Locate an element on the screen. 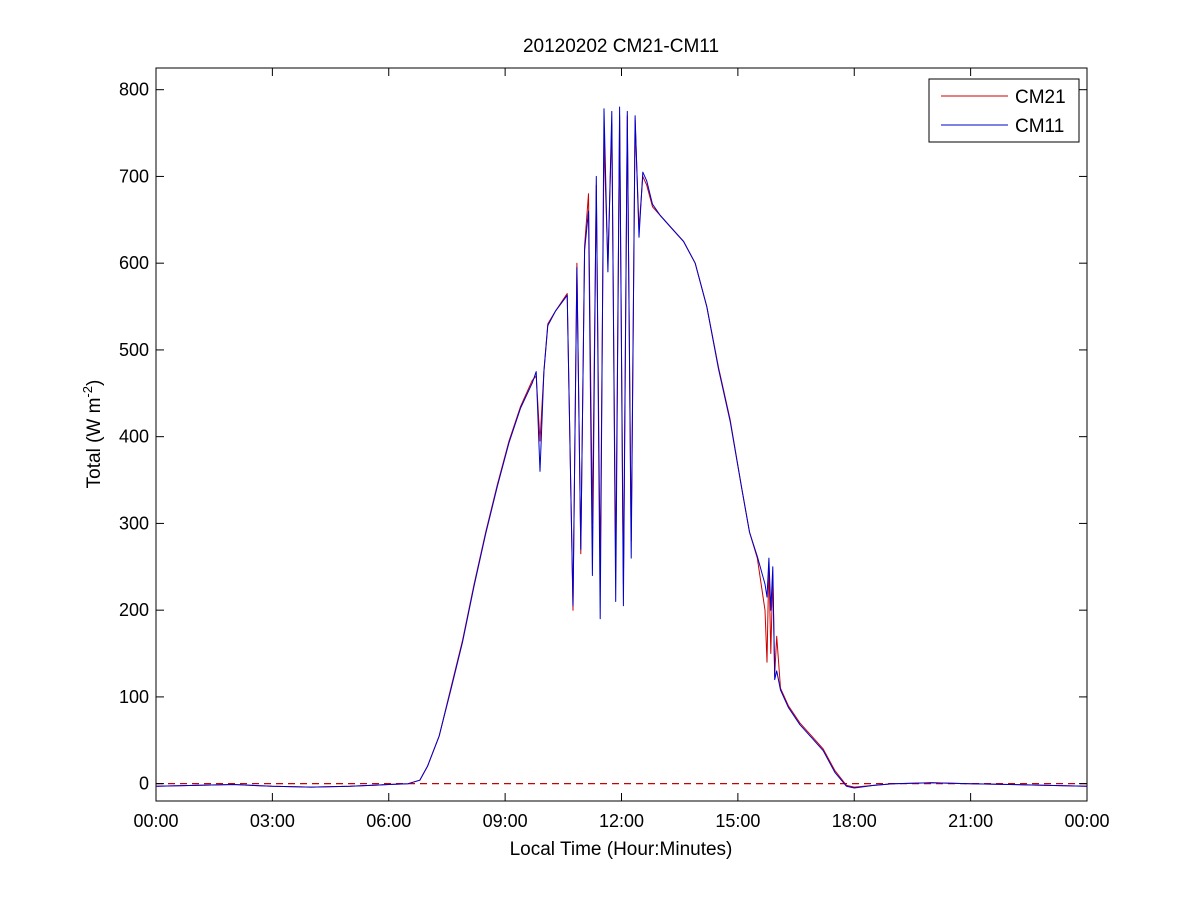 The width and height of the screenshot is (1201, 901). x-tick-label: 06:00 is located at coordinates (388, 821).